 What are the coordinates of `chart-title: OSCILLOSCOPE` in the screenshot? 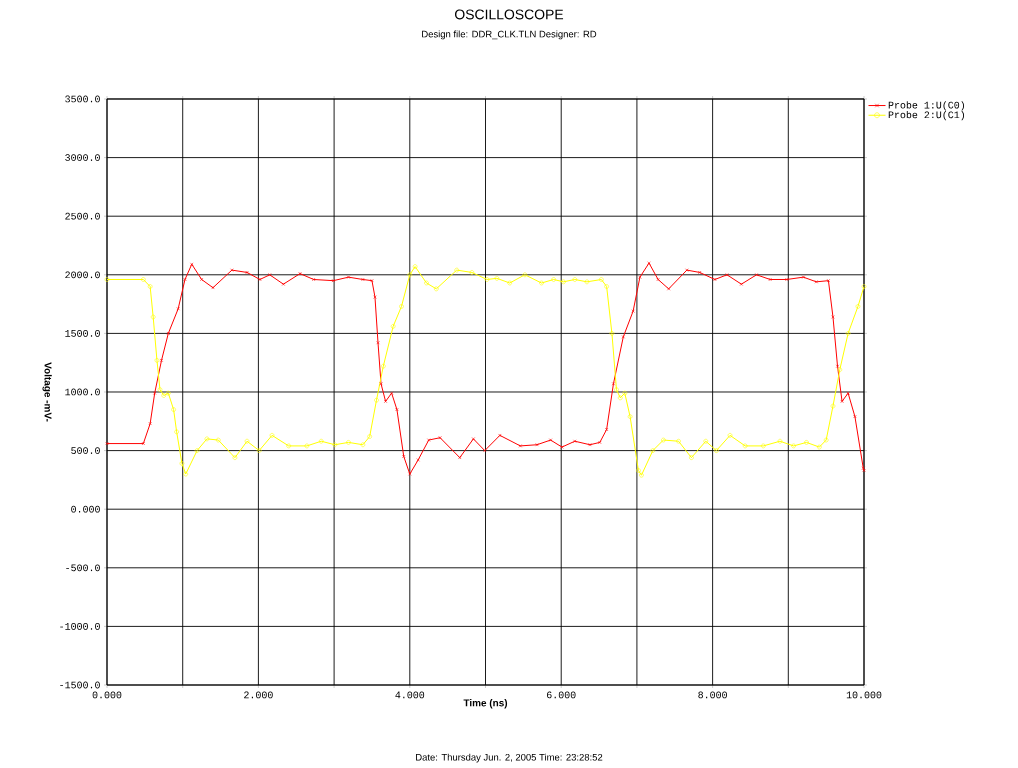 It's located at (509, 14).